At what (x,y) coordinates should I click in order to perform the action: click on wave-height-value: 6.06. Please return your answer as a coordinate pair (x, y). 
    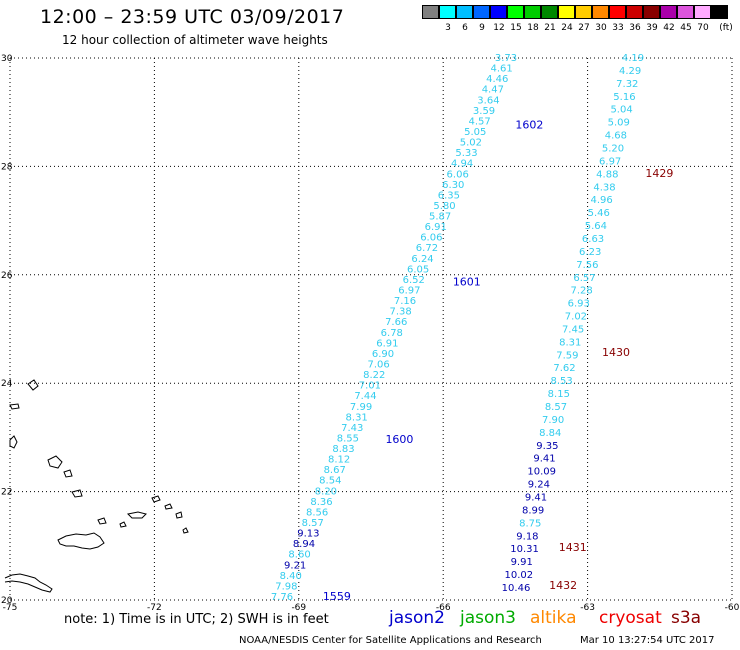
    Looking at the image, I should click on (458, 174).